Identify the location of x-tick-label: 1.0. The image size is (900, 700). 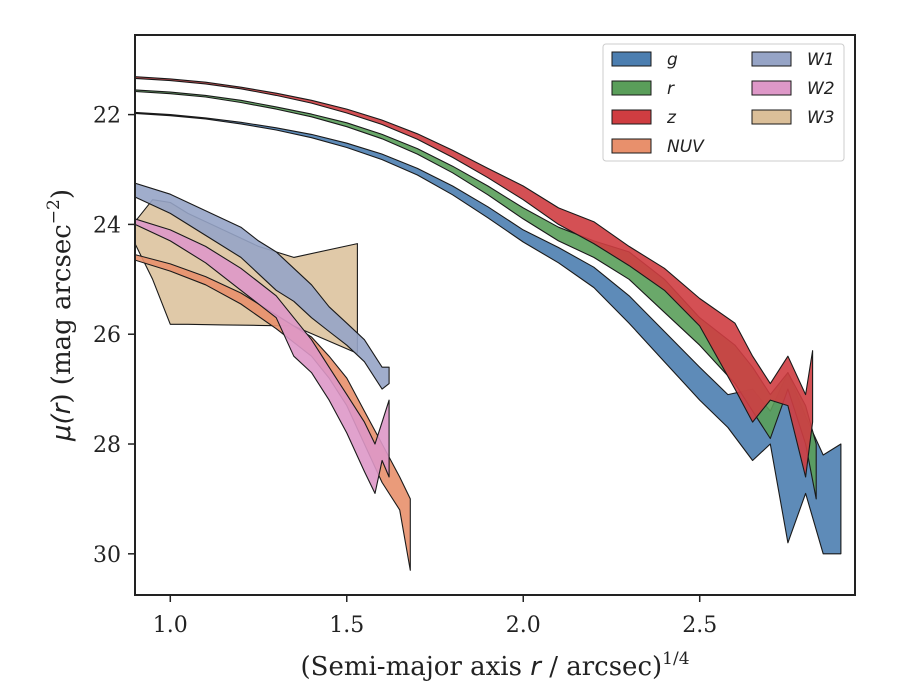
(170, 625).